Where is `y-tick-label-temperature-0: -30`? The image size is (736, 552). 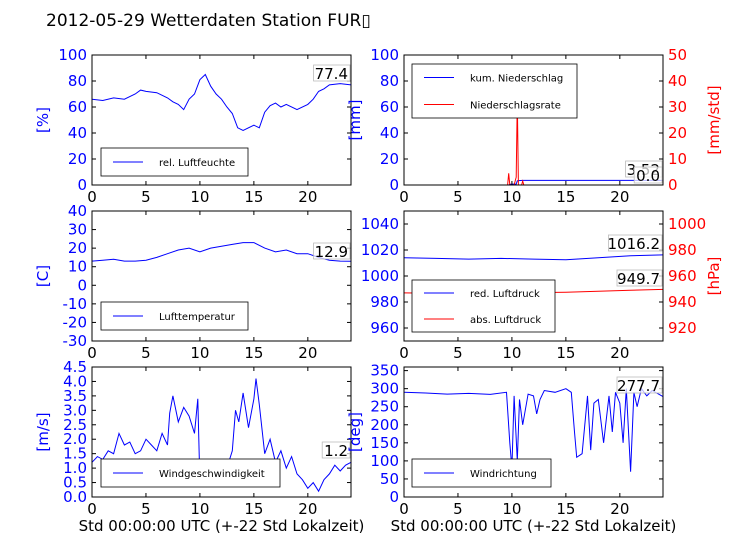 y-tick-label-temperature-0: -30 is located at coordinates (75, 341).